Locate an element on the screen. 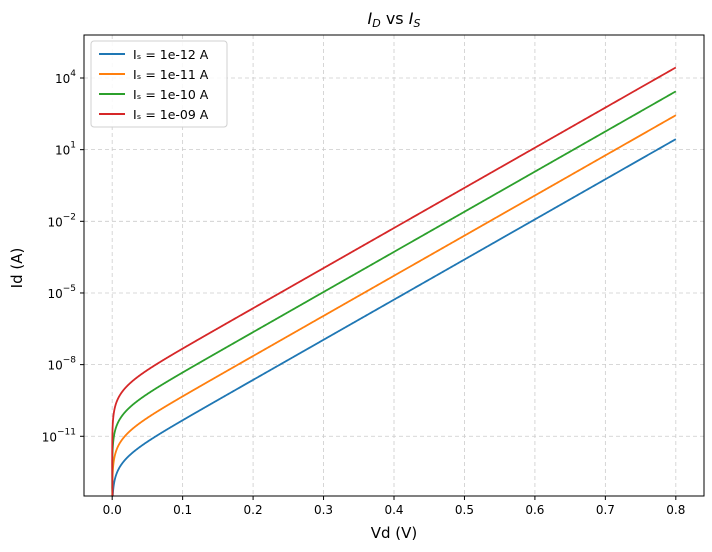  y-tick-label: 10⁻⁵ is located at coordinates (61, 292).